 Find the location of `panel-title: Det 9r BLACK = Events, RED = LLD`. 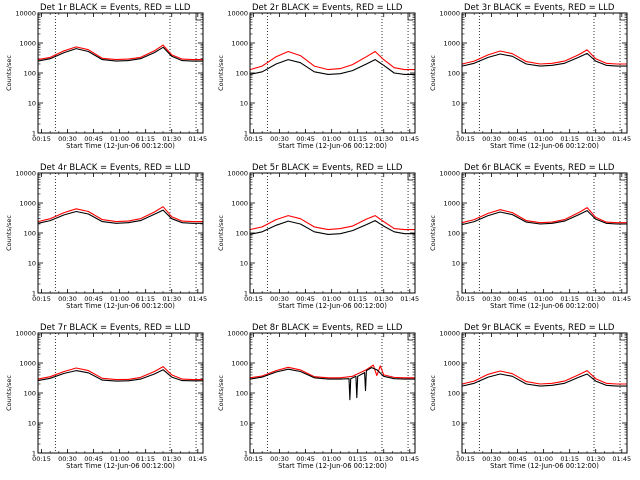

panel-title: Det 9r BLACK = Events, RED = LLD is located at coordinates (539, 328).